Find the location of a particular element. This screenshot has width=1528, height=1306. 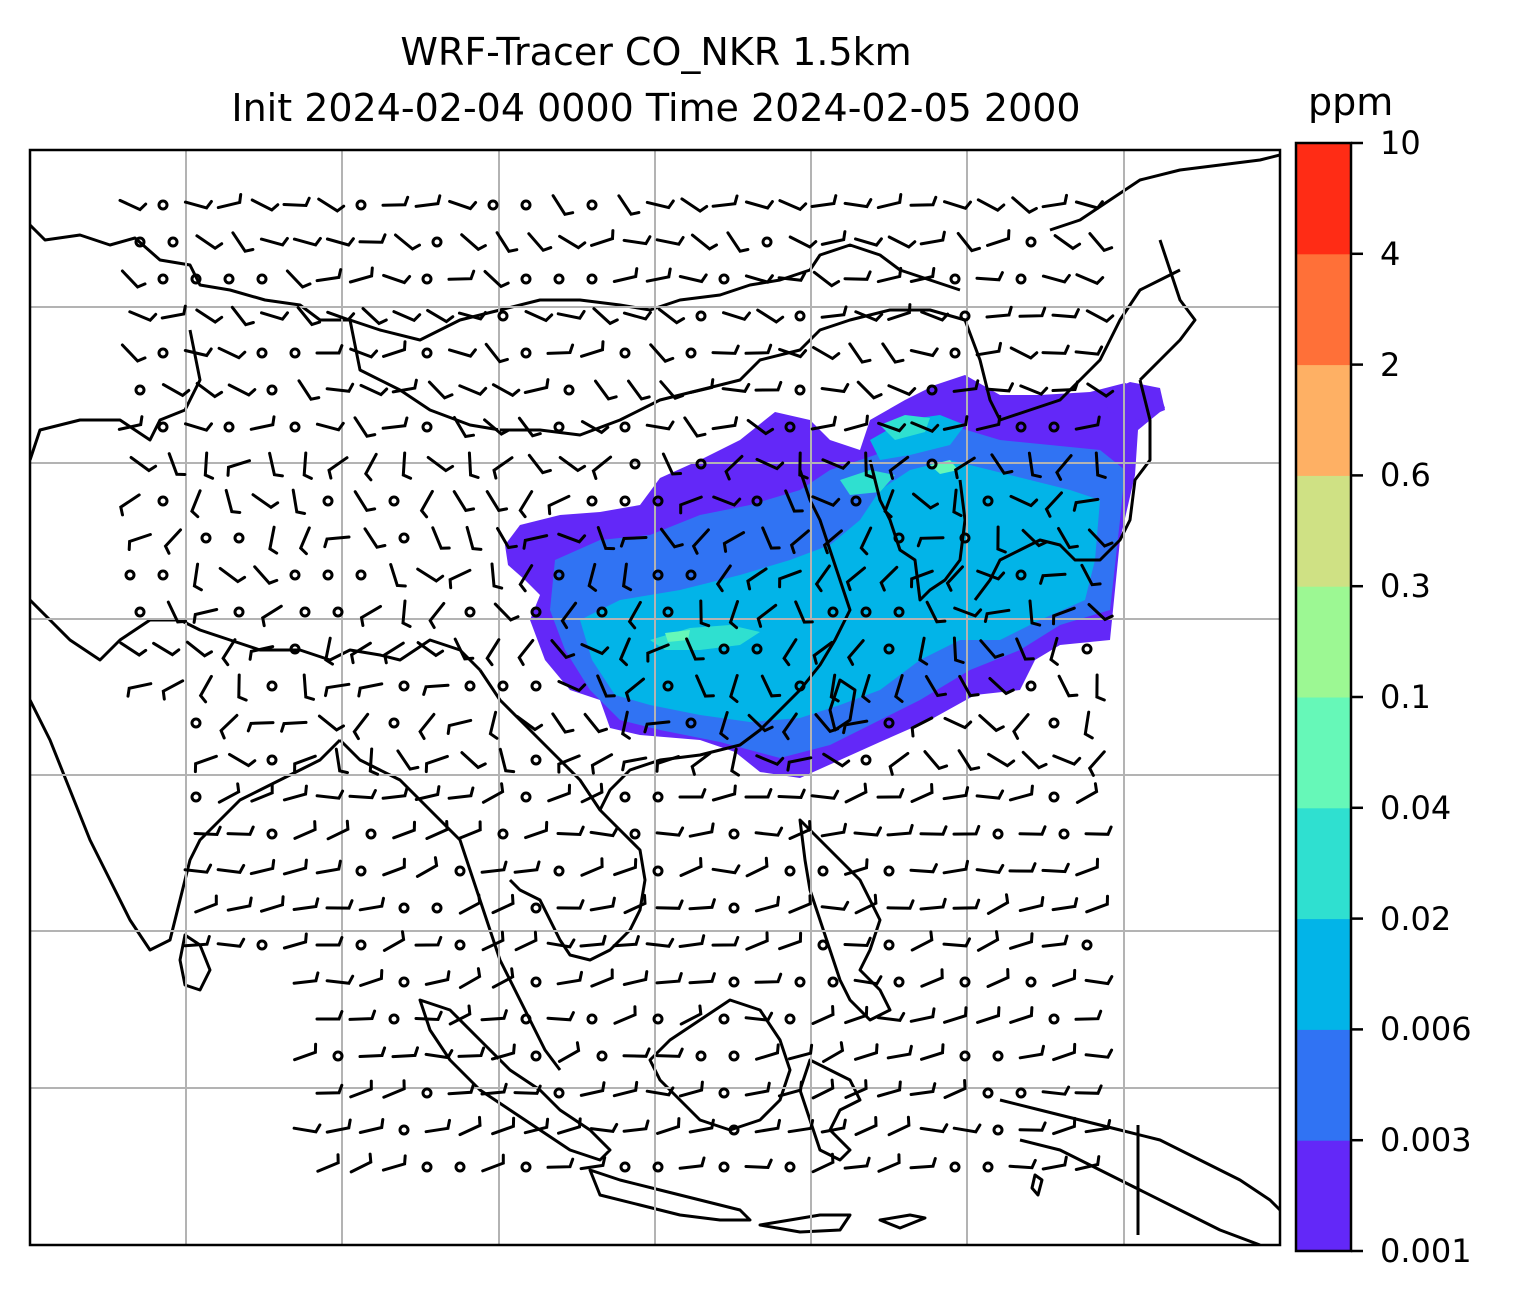

tracer-level-0.02c is located at coordinates (867, 482).